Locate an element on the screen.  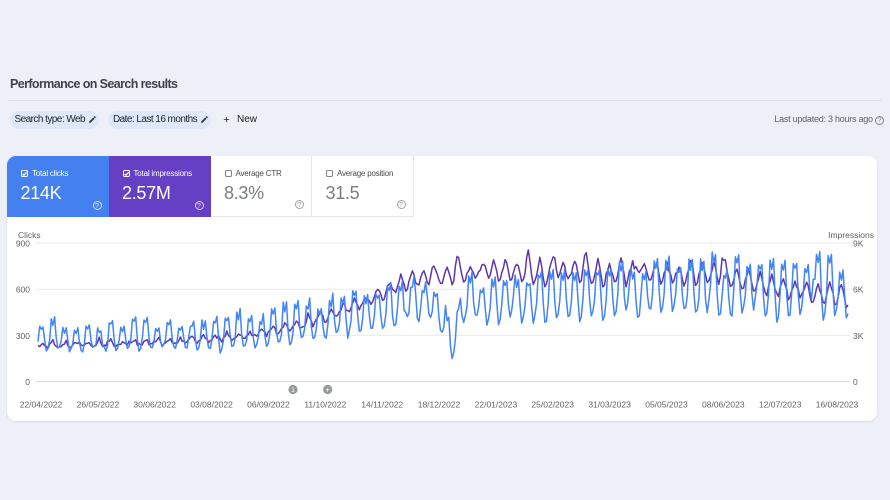
svg-text: 14/11/2022 is located at coordinates (382, 405).